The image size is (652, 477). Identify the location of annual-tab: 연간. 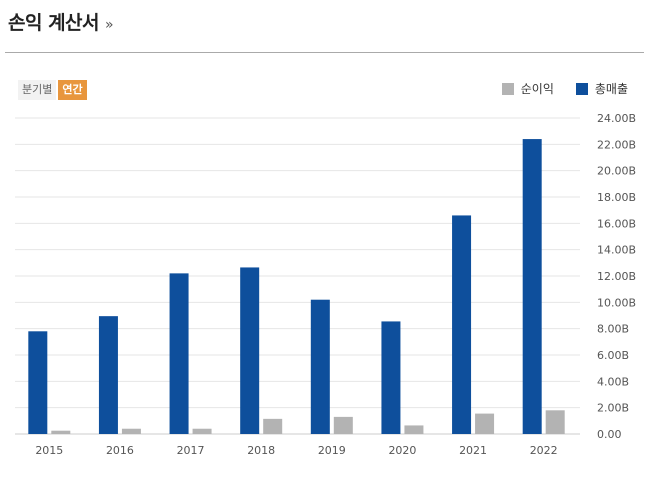
(72, 90).